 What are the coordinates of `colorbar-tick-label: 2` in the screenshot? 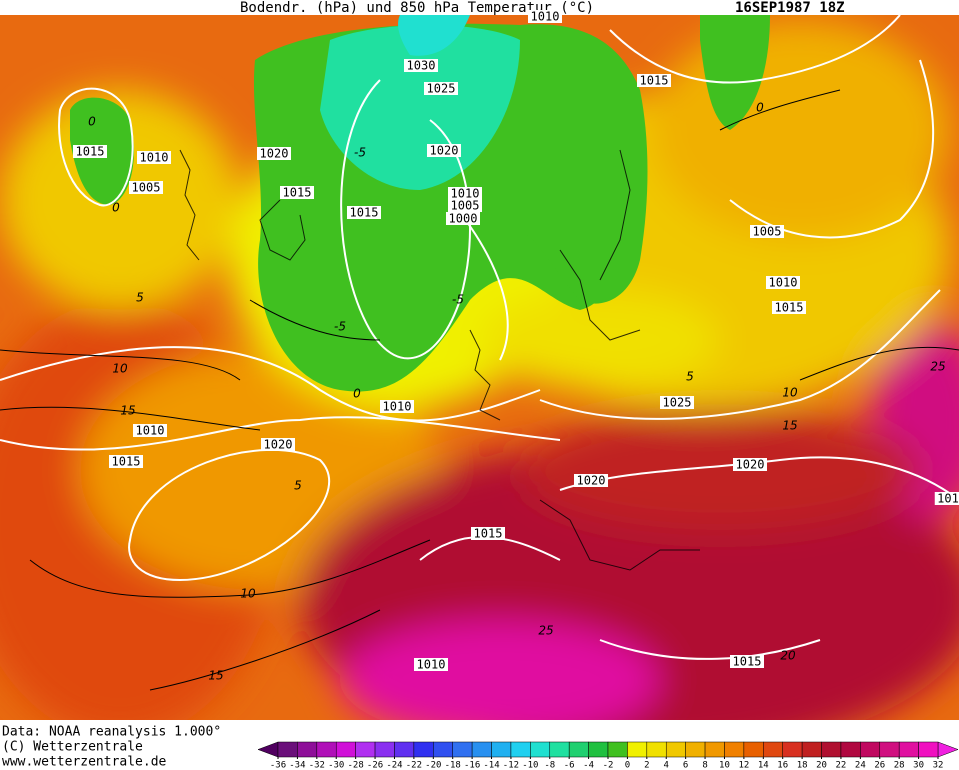 It's located at (646, 765).